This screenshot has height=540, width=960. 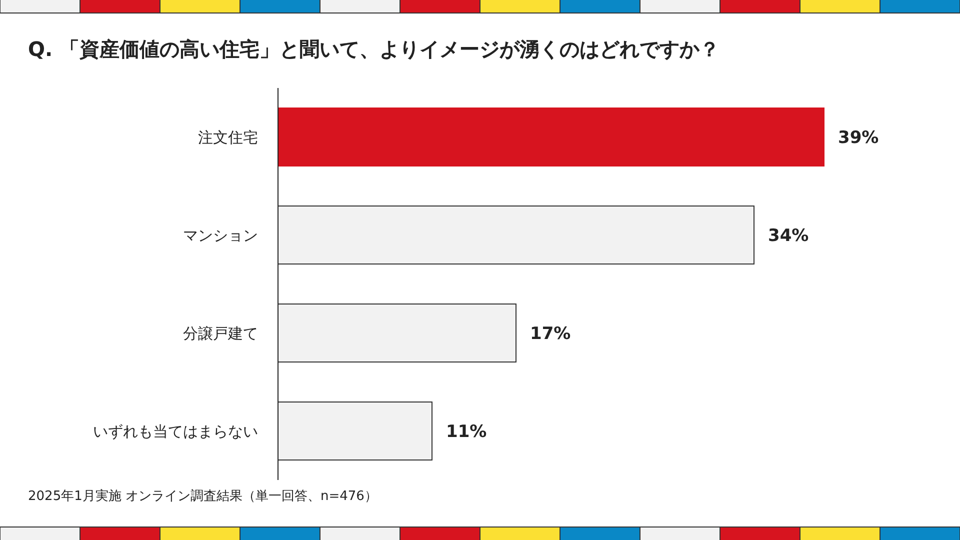 What do you see at coordinates (175, 431) in the screenshot?
I see `y-tick-label: いずれも当てはまらない` at bounding box center [175, 431].